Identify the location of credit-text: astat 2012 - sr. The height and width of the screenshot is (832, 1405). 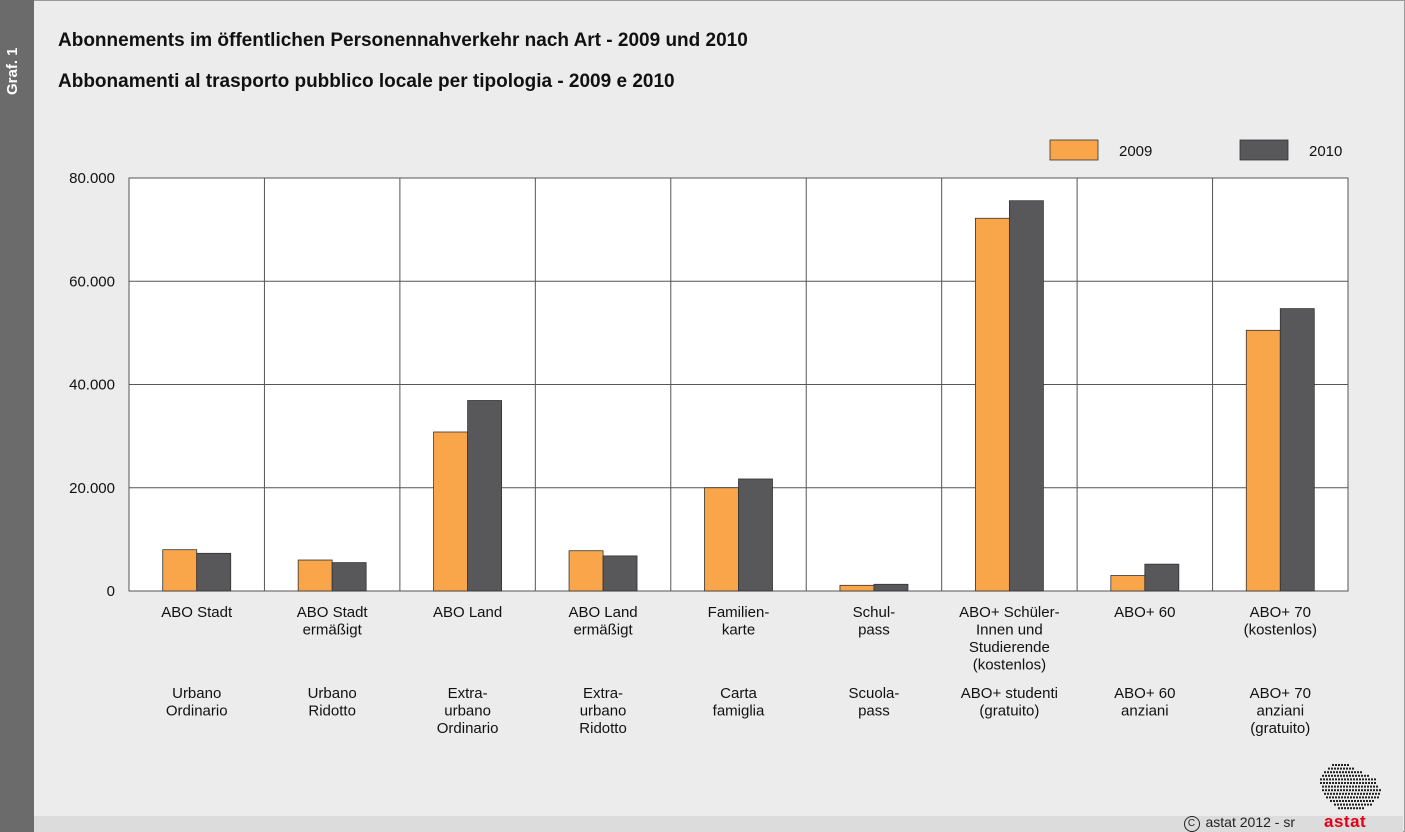
(1250, 822).